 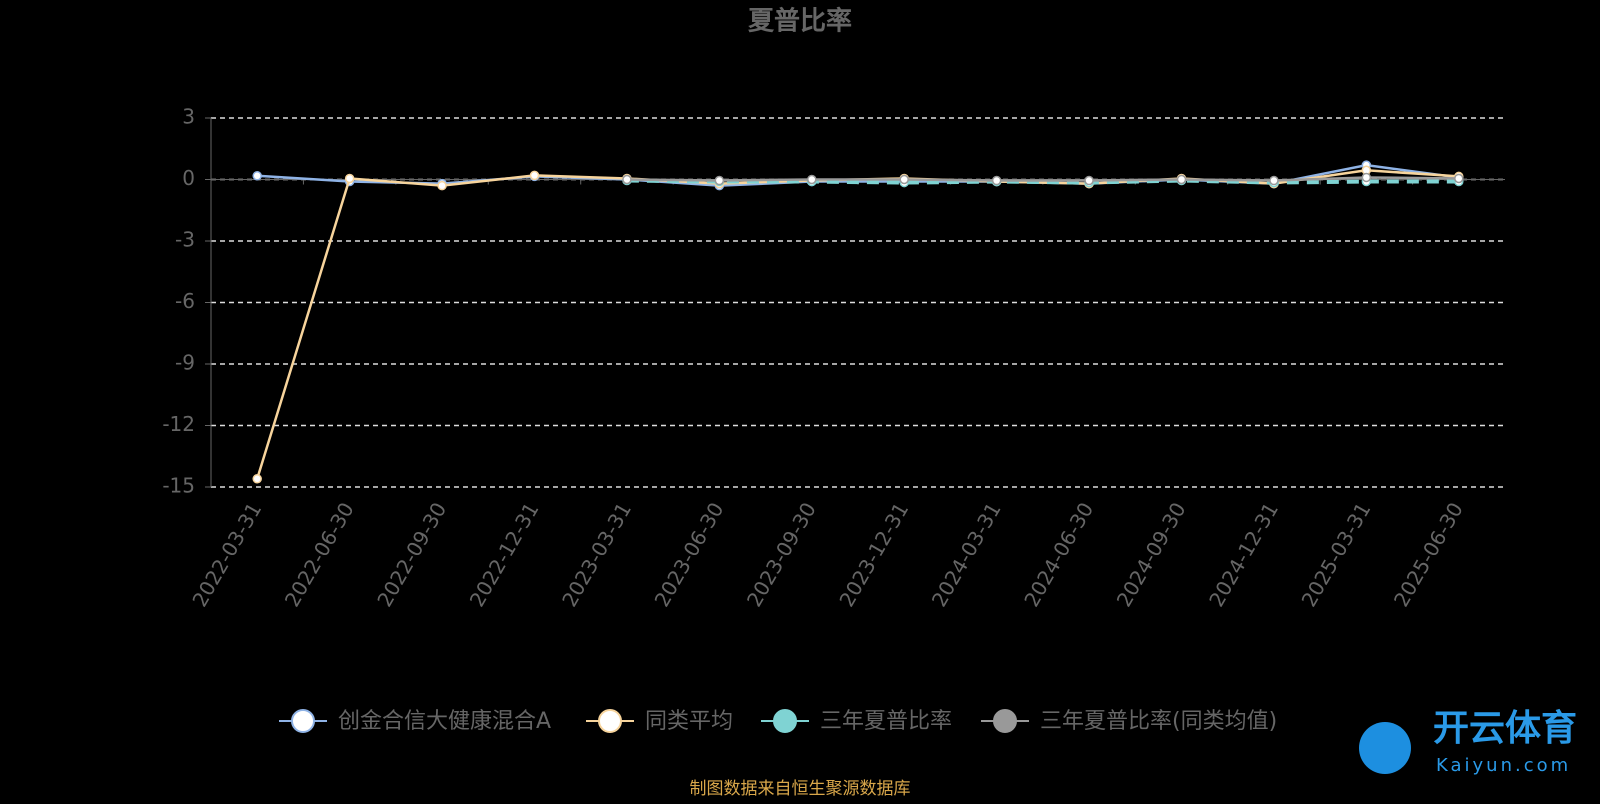 I want to click on x-tick-label: 2023-06-30, so click(x=689, y=554).